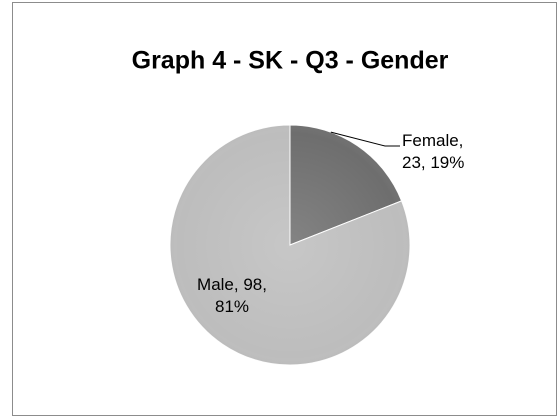 The height and width of the screenshot is (418, 560). What do you see at coordinates (433, 151) in the screenshot?
I see `slice-label: Female, 23, 19%` at bounding box center [433, 151].